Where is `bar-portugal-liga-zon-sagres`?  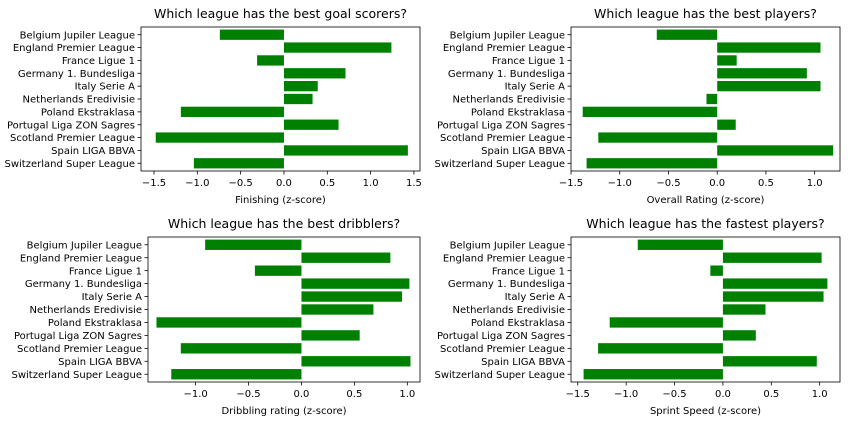
bar-portugal-liga-zon-sagres is located at coordinates (739, 335).